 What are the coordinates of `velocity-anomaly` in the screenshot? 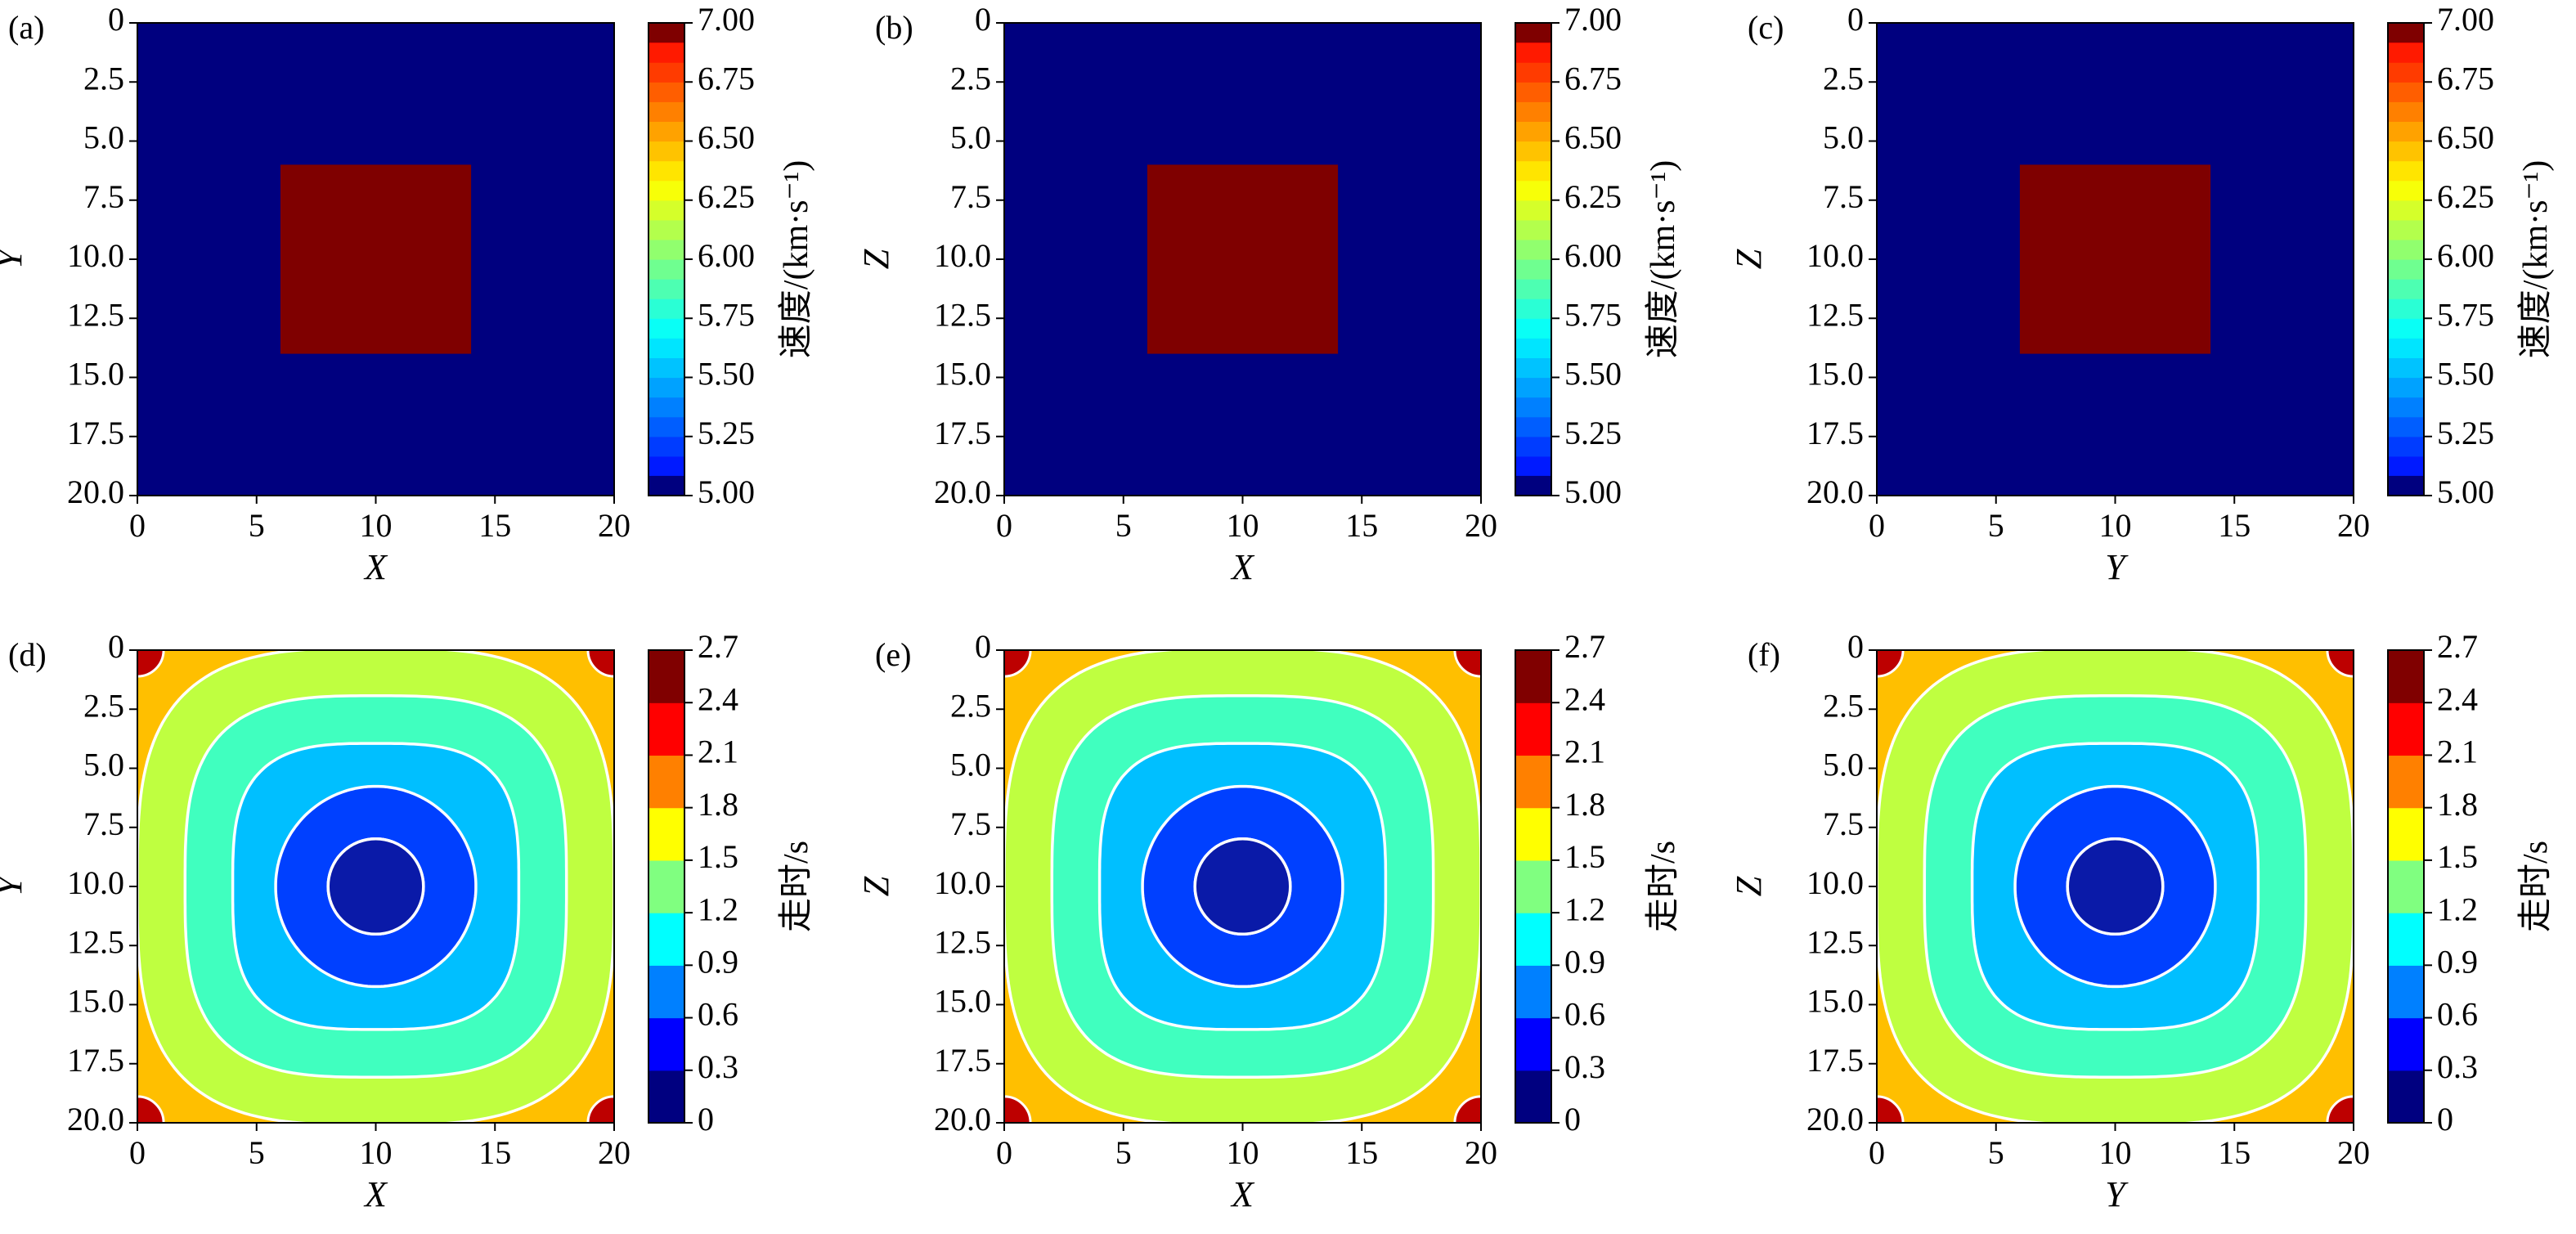 It's located at (376, 259).